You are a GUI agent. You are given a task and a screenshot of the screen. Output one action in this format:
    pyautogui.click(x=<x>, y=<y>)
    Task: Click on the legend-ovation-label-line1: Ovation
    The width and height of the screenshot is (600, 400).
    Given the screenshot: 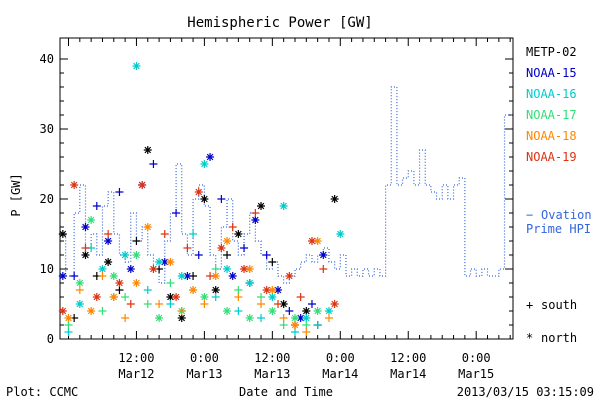 What is the action you would take?
    pyautogui.click(x=566, y=215)
    